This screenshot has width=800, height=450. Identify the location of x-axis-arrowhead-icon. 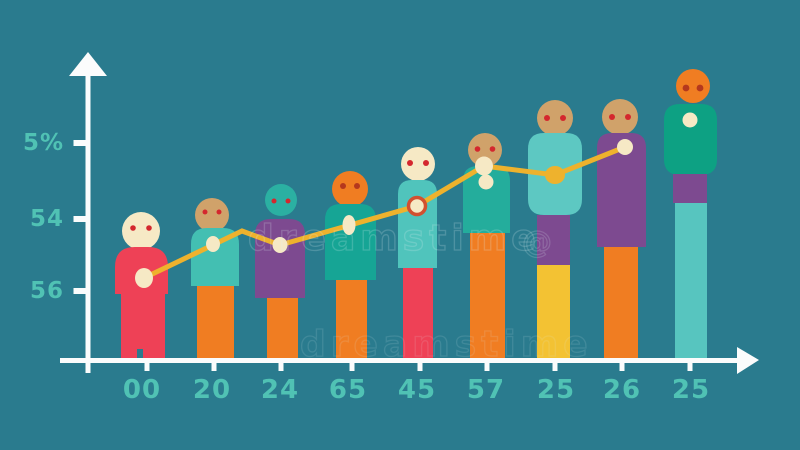
(748, 360).